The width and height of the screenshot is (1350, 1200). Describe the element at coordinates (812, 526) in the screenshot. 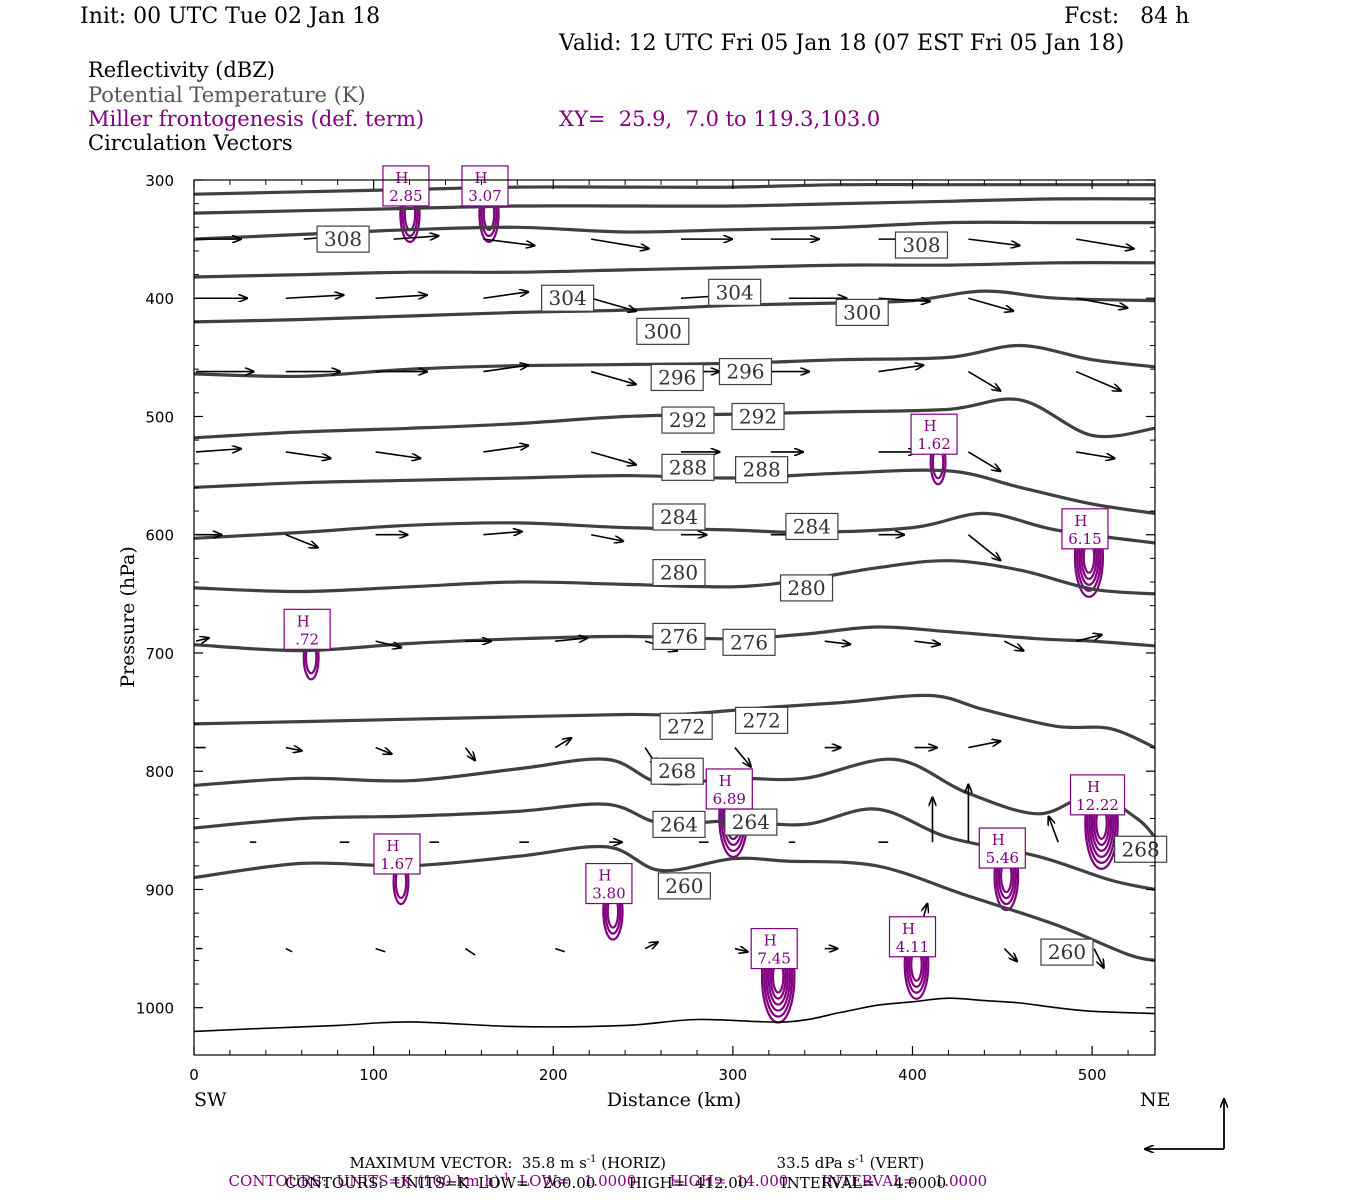

I see `theta-label-text: 284` at that location.